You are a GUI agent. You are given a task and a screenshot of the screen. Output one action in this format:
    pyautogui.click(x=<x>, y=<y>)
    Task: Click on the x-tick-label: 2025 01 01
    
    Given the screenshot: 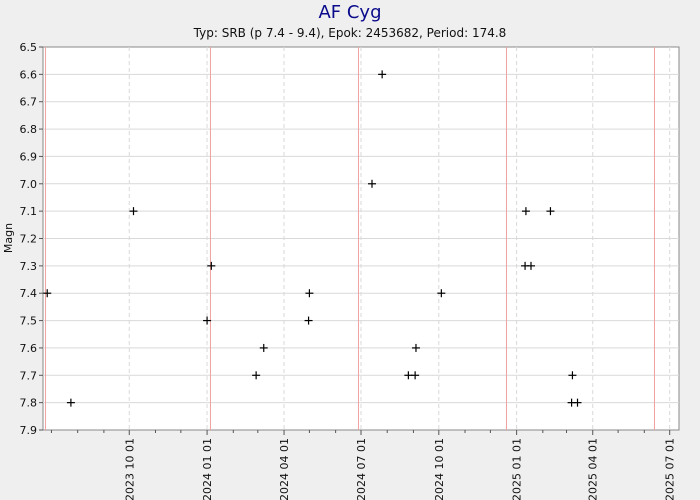 What is the action you would take?
    pyautogui.click(x=517, y=469)
    